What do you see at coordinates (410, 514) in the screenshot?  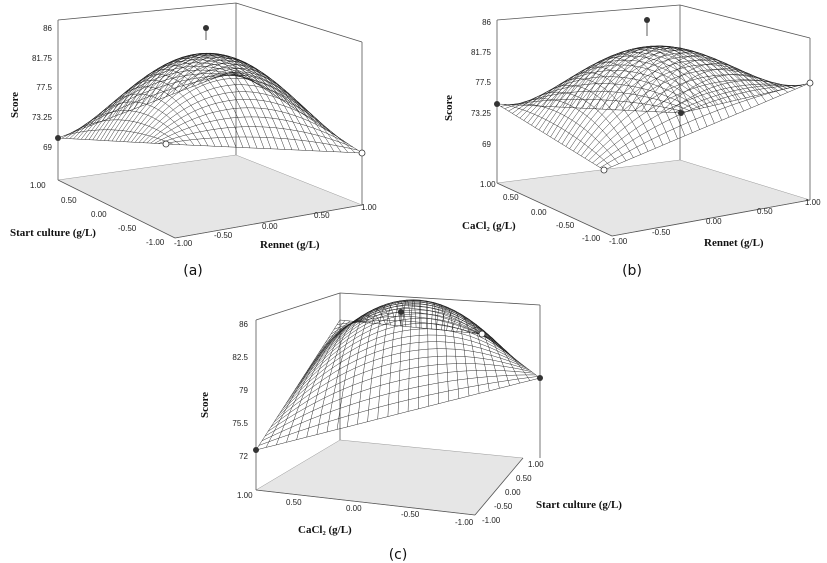 I see `panel-c-x-tick: -0.50` at bounding box center [410, 514].